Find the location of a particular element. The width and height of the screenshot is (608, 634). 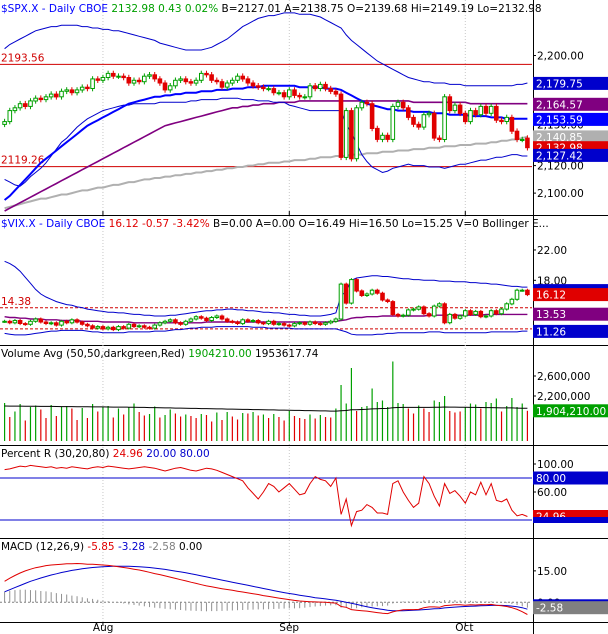

pctr-ytick-1: 60.00 is located at coordinates (552, 493).